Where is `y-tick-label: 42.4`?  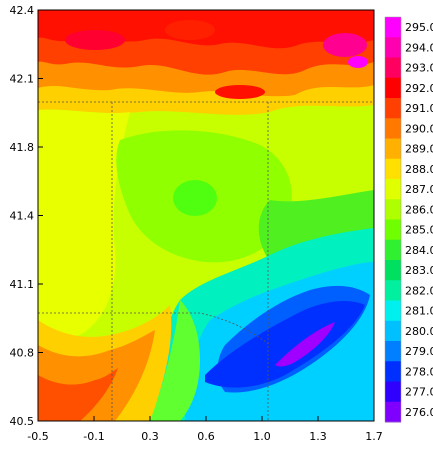
y-tick-label: 42.4 is located at coordinates (22, 10).